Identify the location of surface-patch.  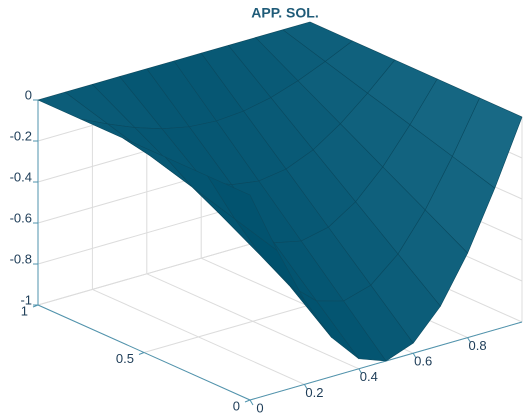
(242, 213).